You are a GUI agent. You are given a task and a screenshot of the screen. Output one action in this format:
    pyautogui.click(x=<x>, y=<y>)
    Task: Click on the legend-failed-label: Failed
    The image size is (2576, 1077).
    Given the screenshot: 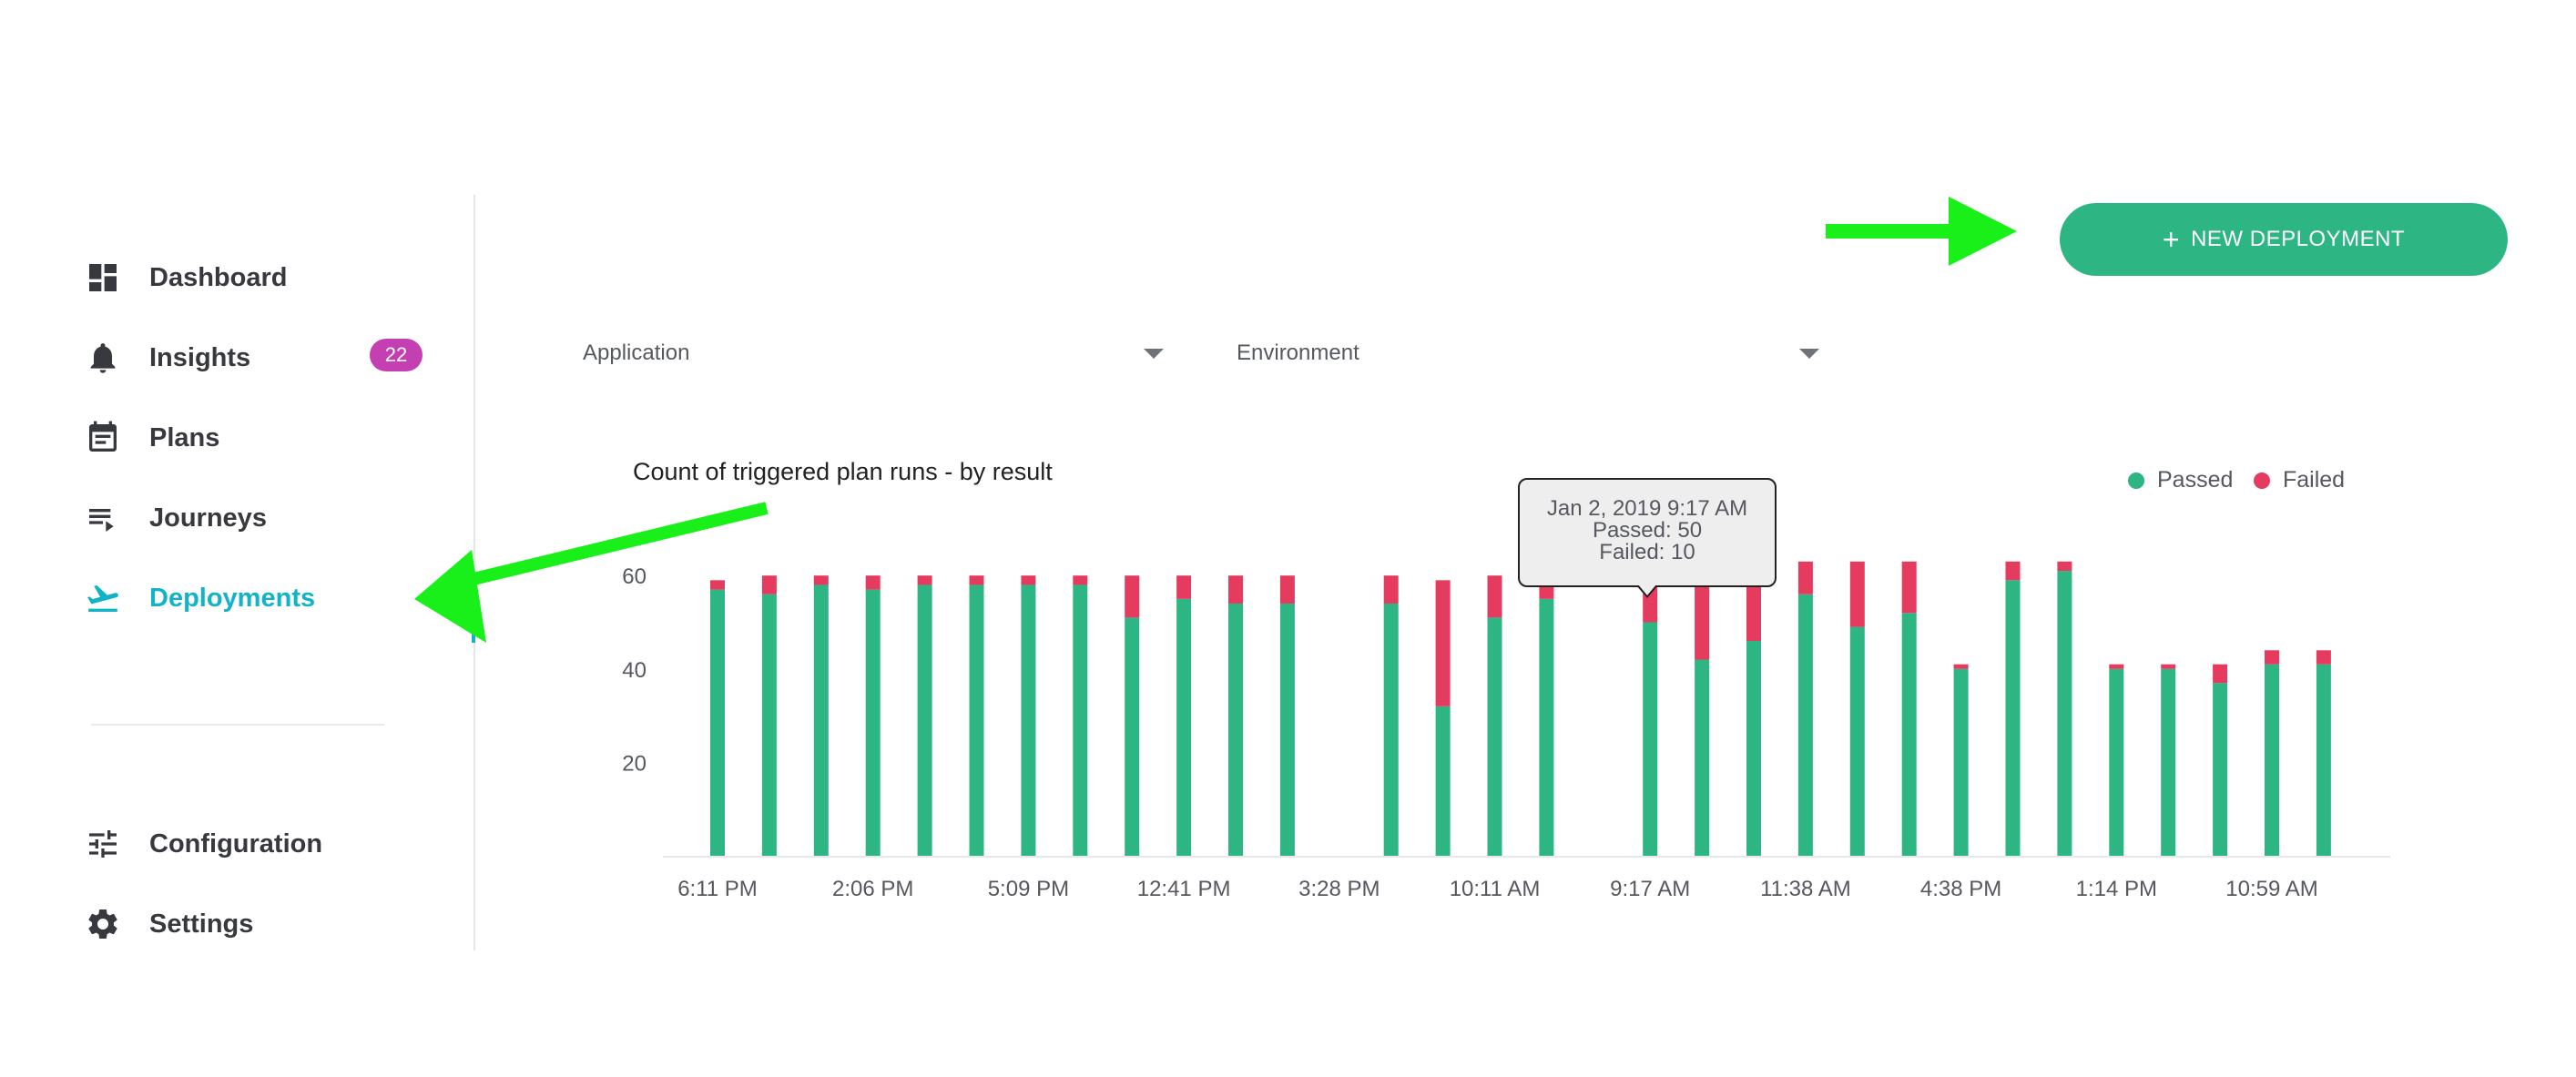 What is the action you would take?
    pyautogui.click(x=2315, y=480)
    